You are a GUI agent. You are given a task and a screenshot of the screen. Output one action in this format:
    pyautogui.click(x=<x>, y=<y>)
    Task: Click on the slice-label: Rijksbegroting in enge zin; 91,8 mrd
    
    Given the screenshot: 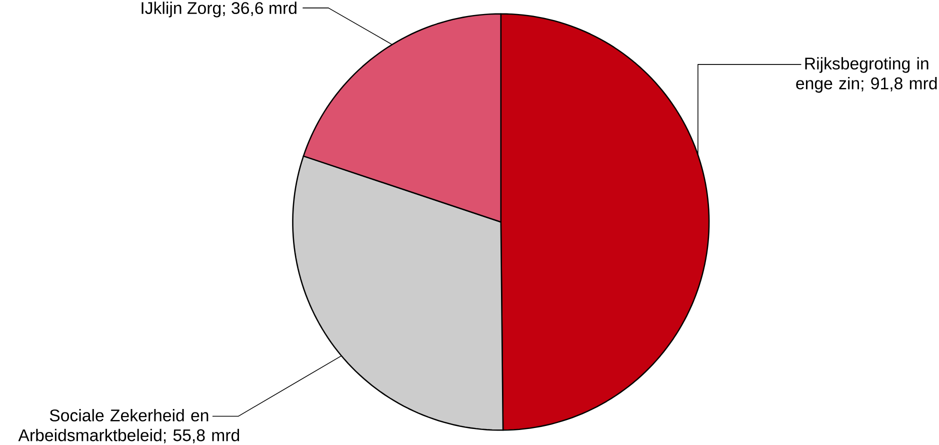 What is the action you would take?
    pyautogui.click(x=866, y=75)
    